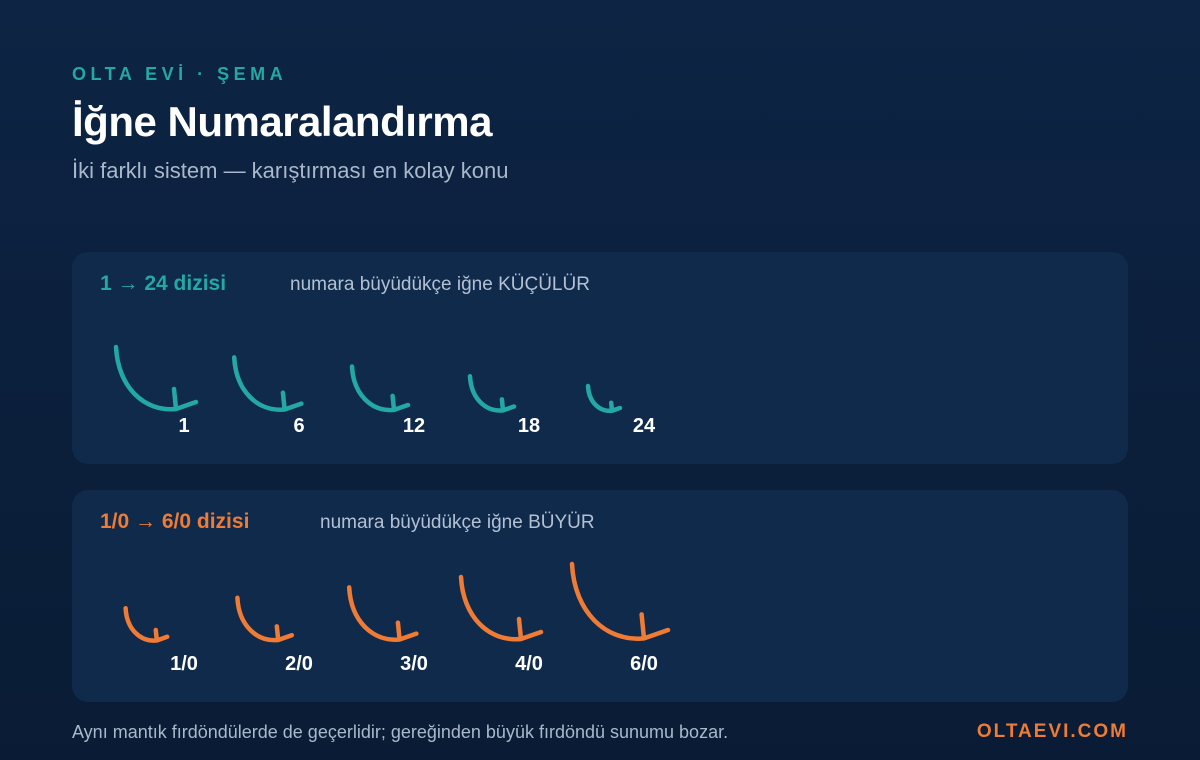  What do you see at coordinates (440, 284) in the screenshot?
I see `panel-note-small-series: numara büyüdükçe iğne KÜÇÜLÜR` at bounding box center [440, 284].